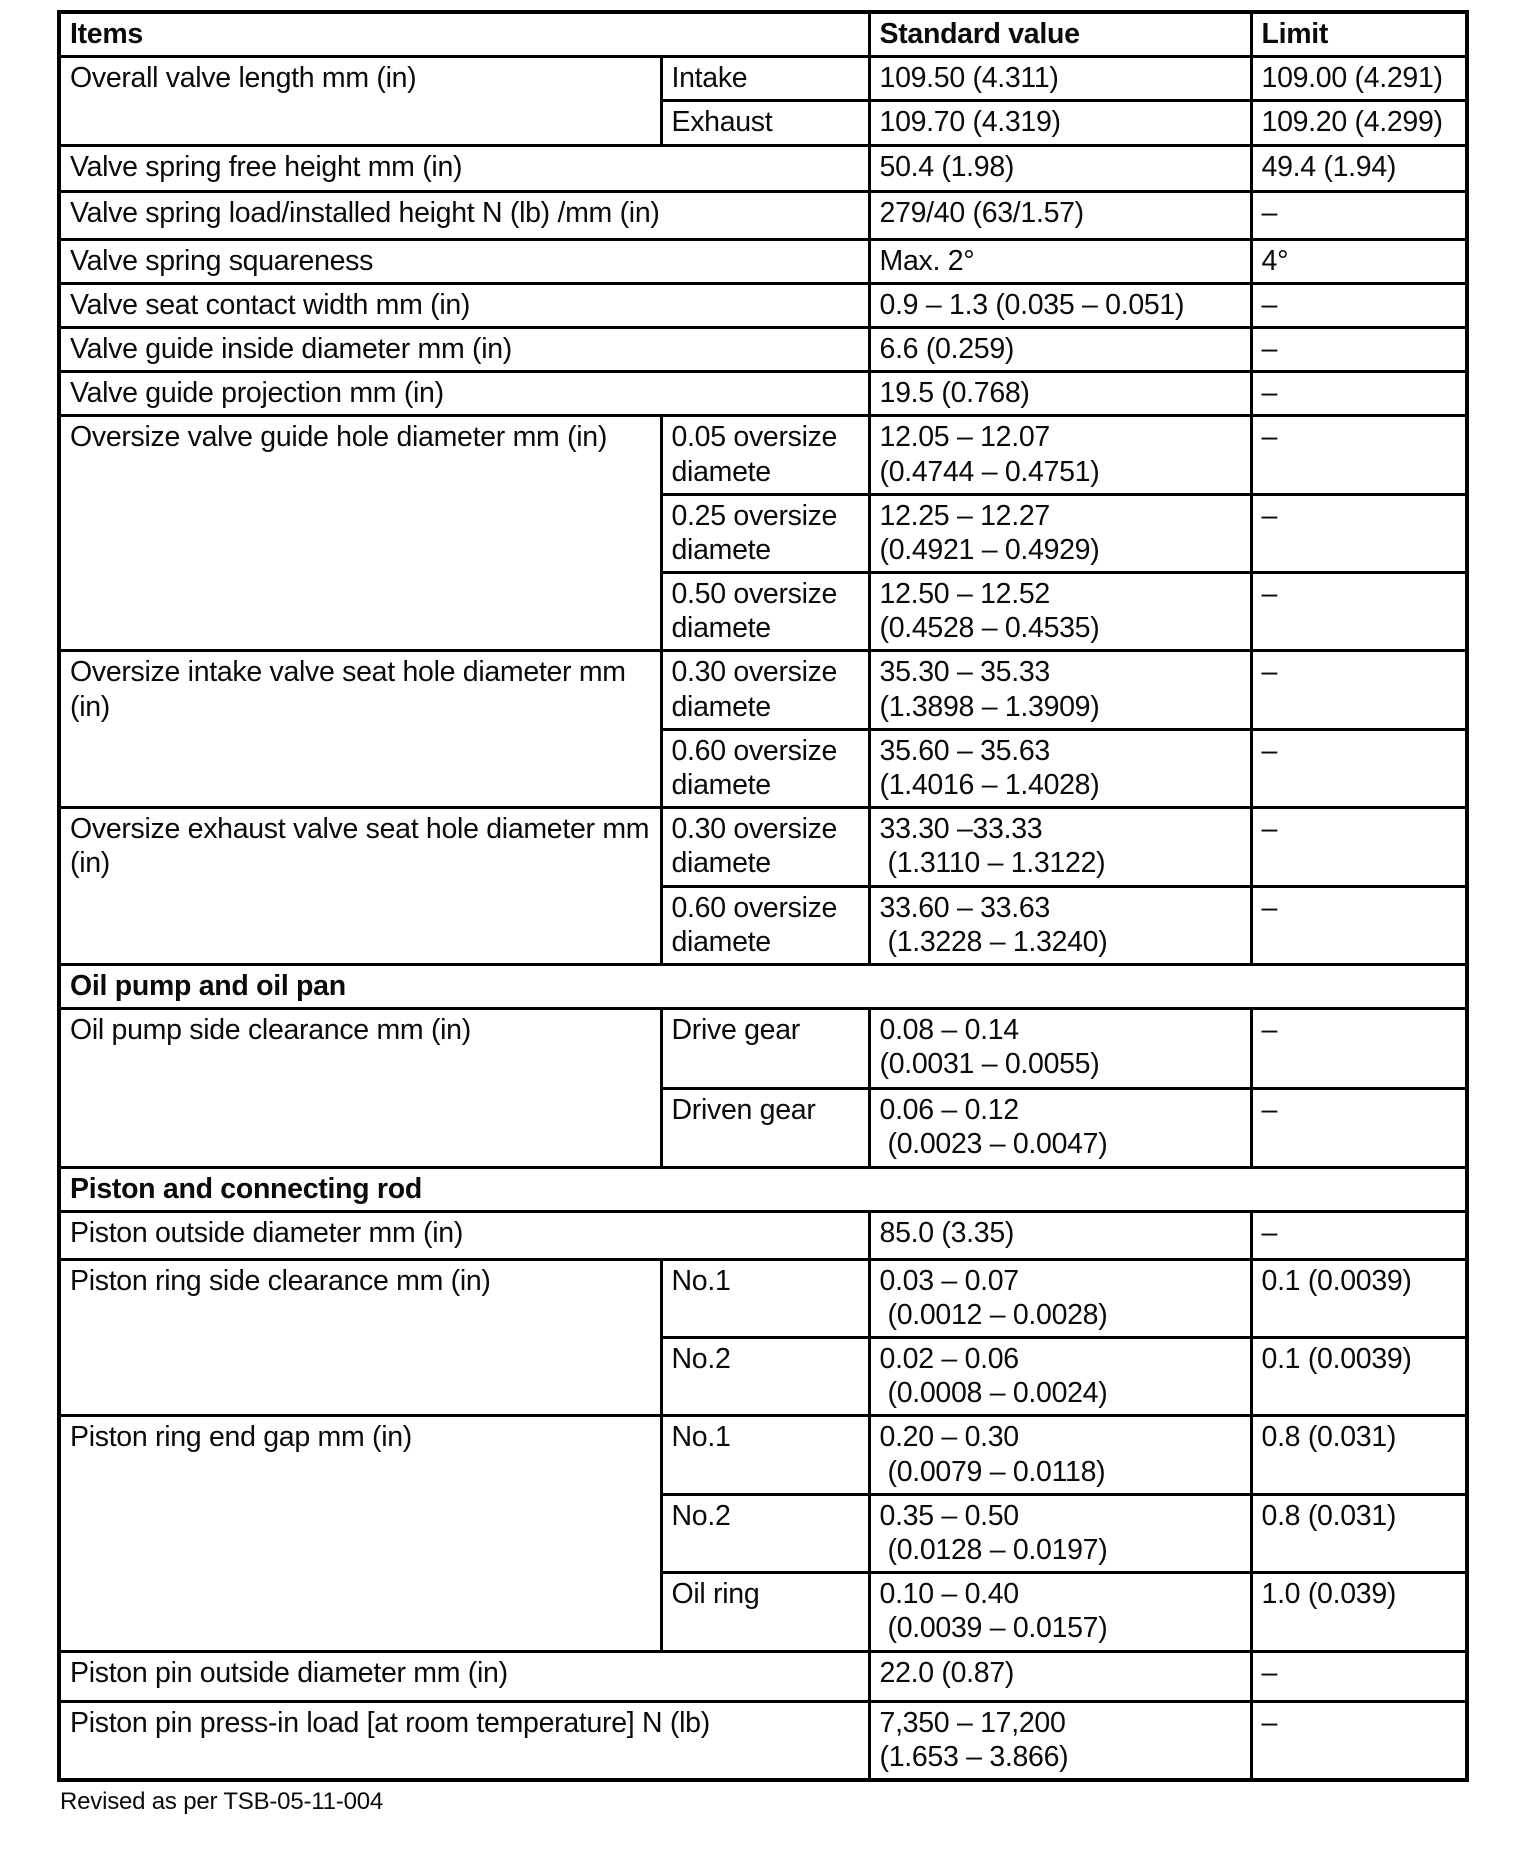 This screenshot has width=1520, height=1872. I want to click on table-row: Valve spring squareness Max. 2° 4°, so click(763, 261).